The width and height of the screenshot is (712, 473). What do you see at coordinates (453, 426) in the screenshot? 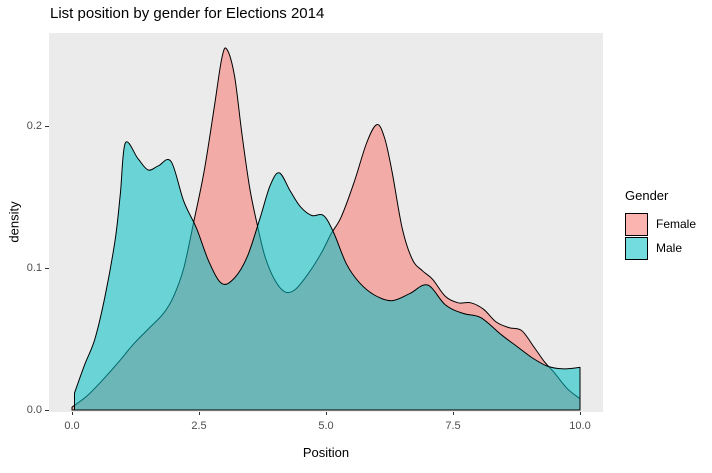
I see `x-tick-label: 7.5` at bounding box center [453, 426].